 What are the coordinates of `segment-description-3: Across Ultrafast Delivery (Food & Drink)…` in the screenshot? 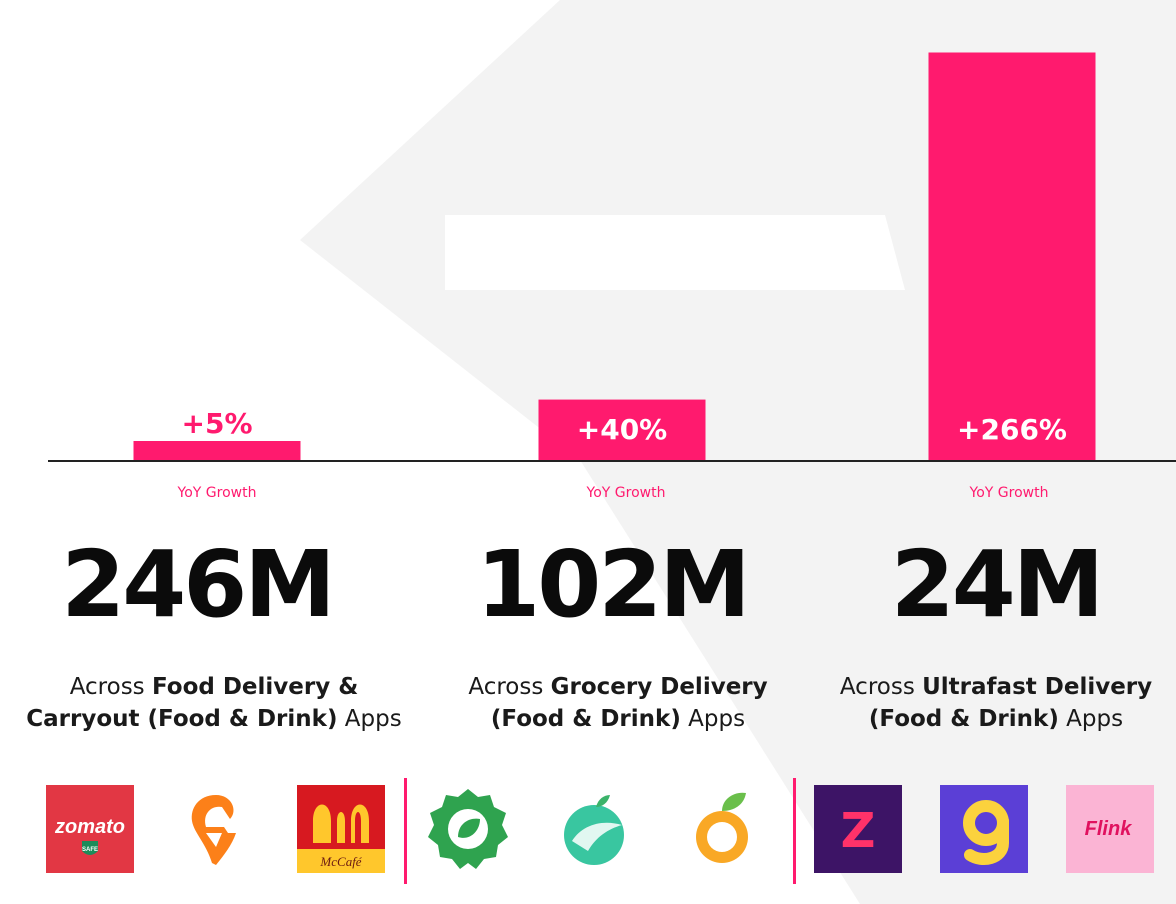 It's located at (986, 703).